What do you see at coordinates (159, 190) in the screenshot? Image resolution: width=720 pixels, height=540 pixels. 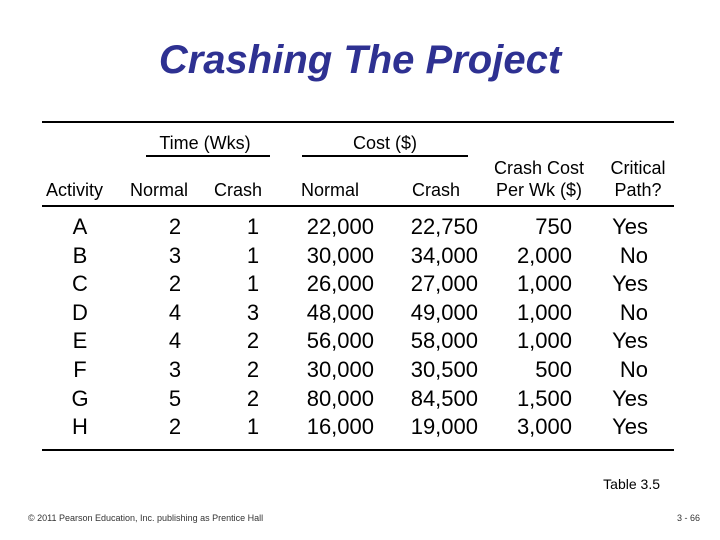 I see `normal-time-header: Normal` at bounding box center [159, 190].